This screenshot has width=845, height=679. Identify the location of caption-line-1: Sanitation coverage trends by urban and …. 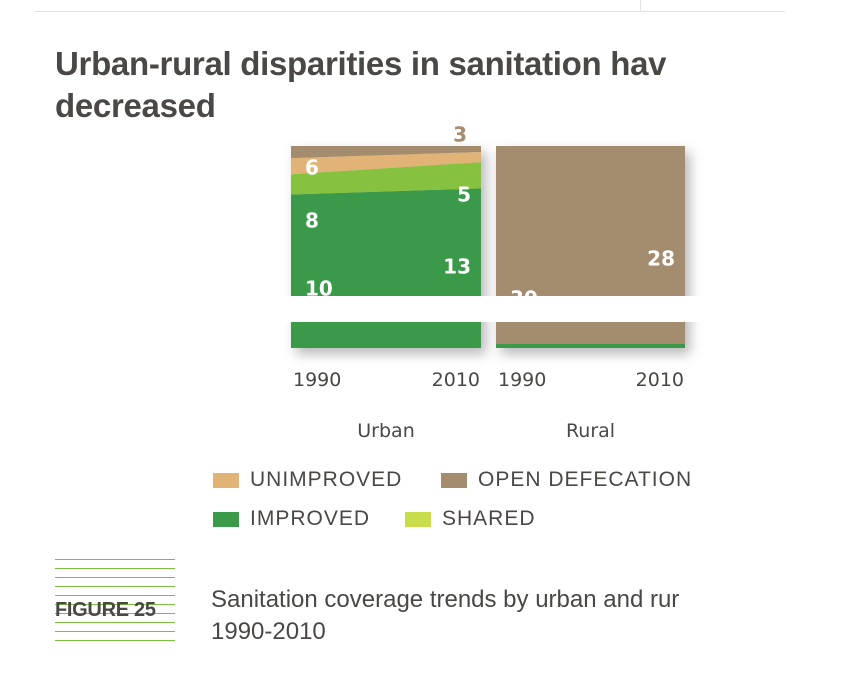
(445, 599).